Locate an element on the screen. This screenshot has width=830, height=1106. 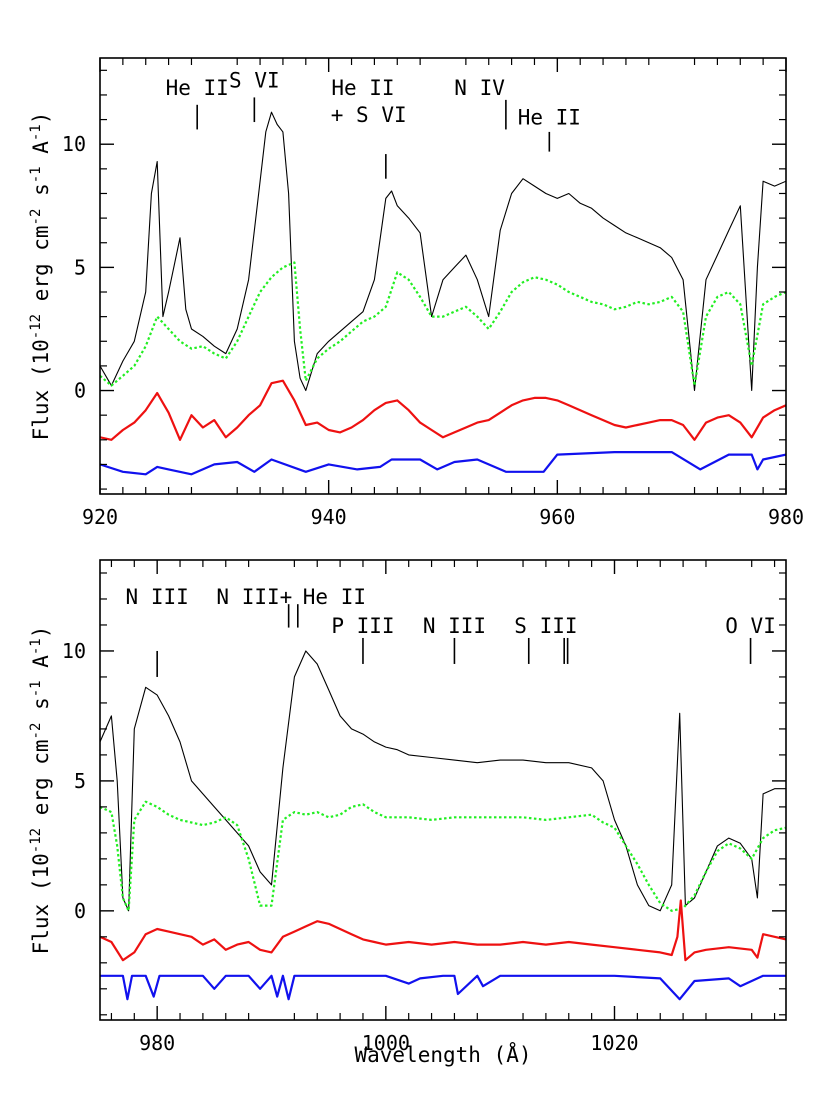
line-id-label: S III is located at coordinates (545, 626).